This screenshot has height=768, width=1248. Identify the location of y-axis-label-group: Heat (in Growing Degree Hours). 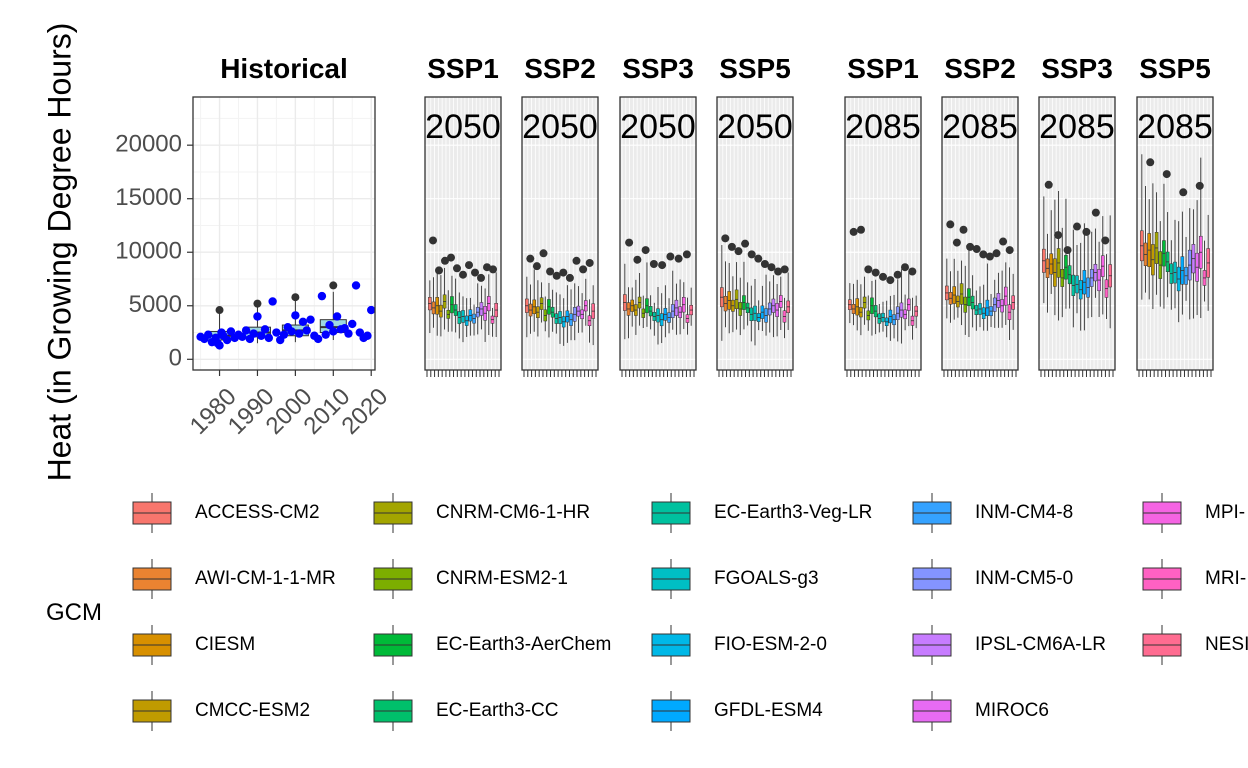
(59, 252).